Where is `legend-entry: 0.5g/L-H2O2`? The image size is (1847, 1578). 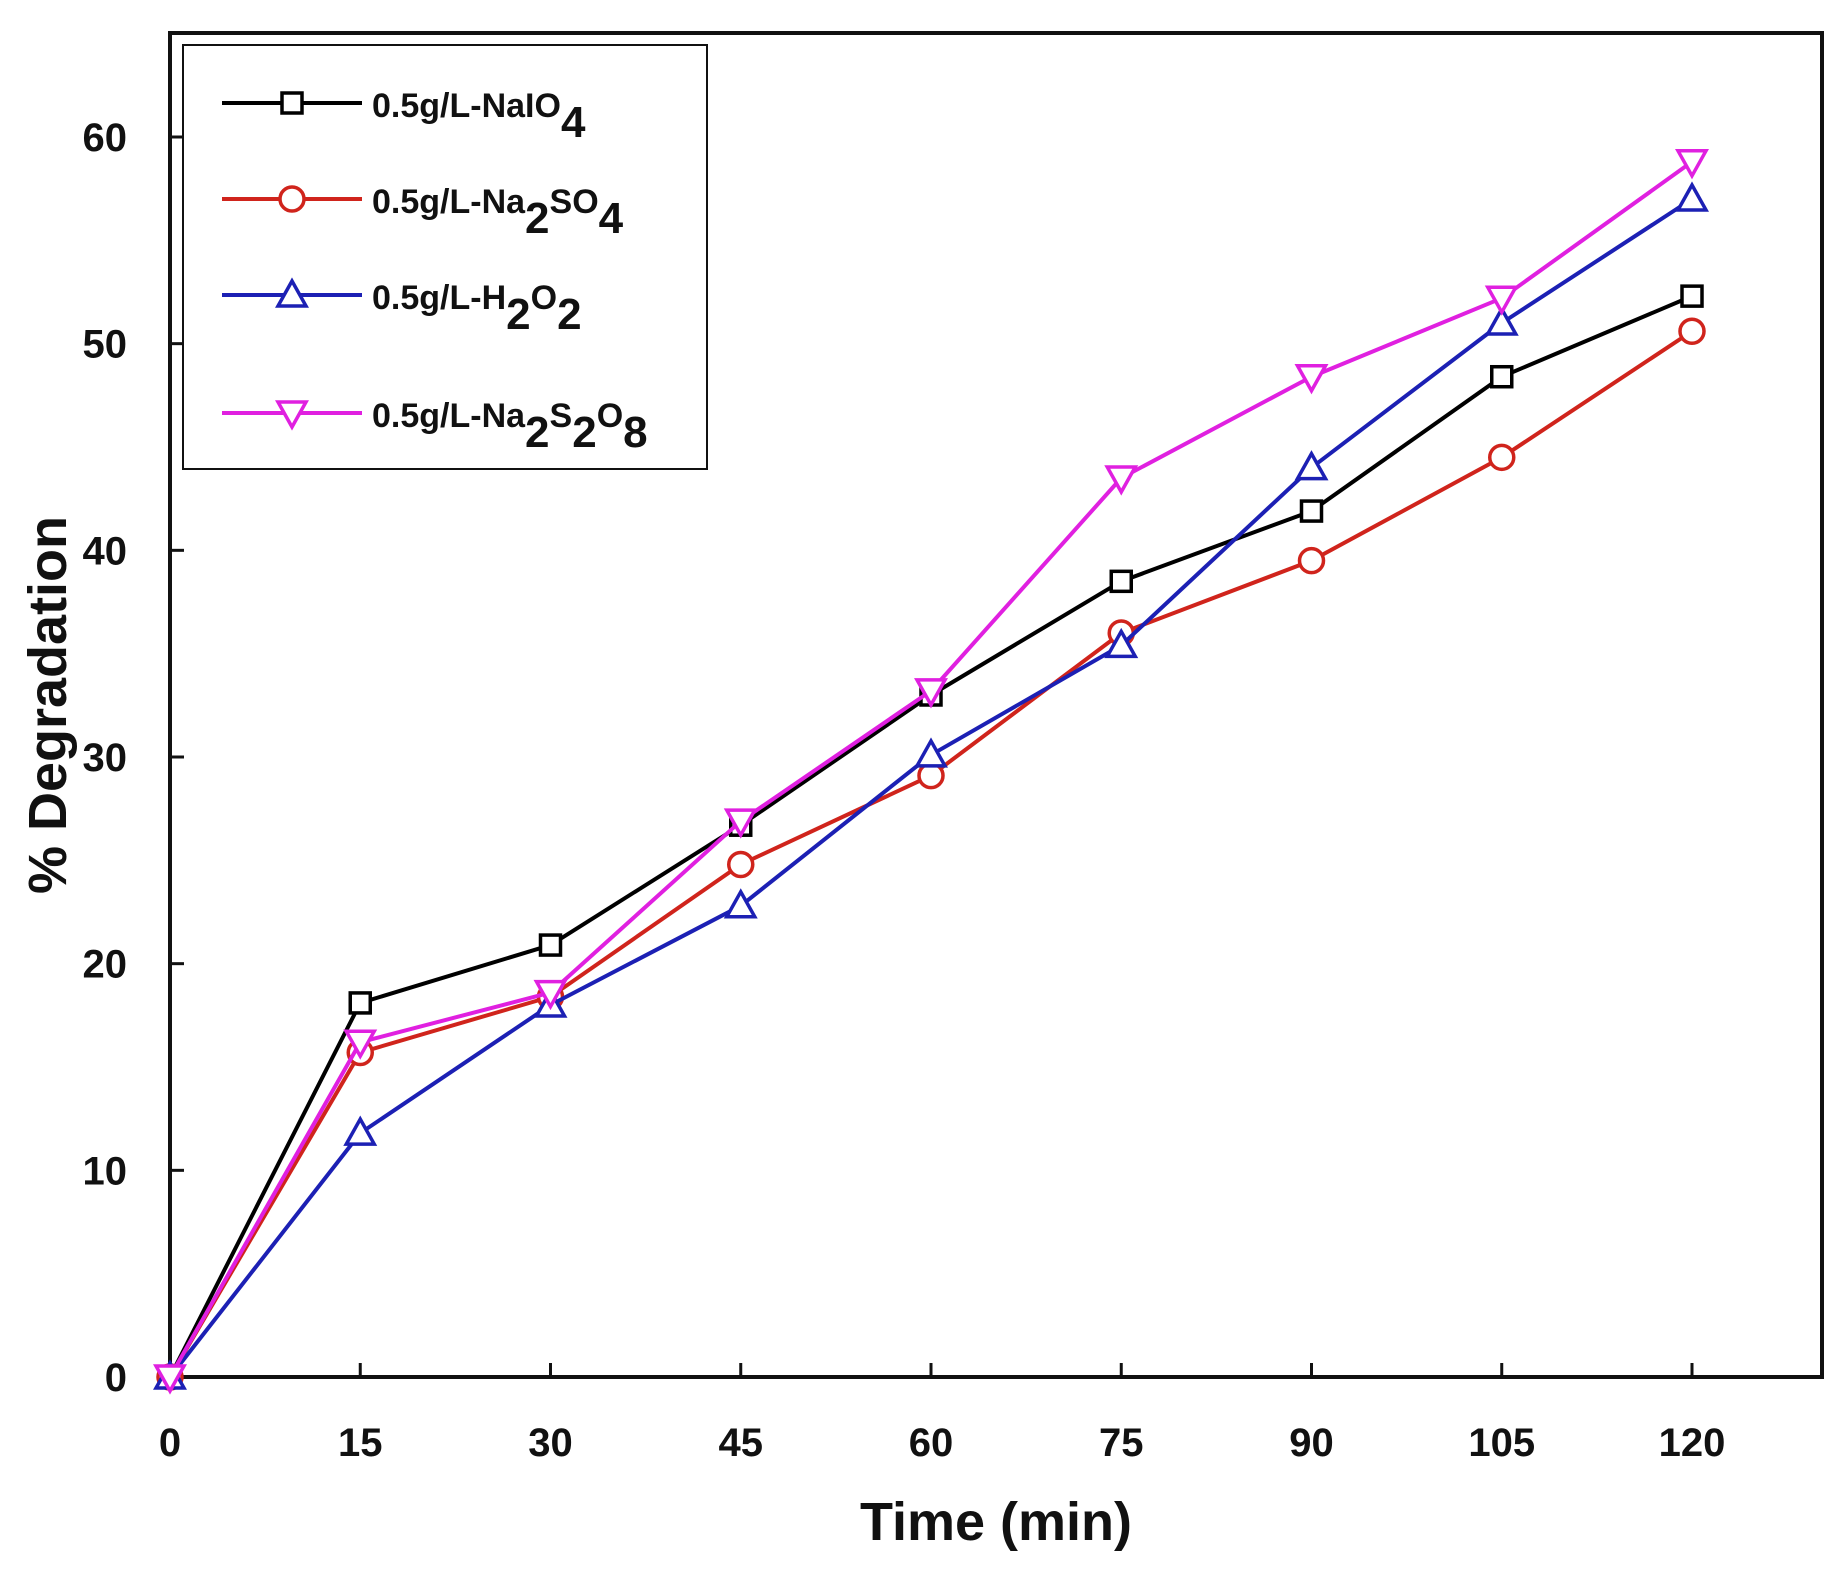 legend-entry: 0.5g/L-H2O2 is located at coordinates (402, 308).